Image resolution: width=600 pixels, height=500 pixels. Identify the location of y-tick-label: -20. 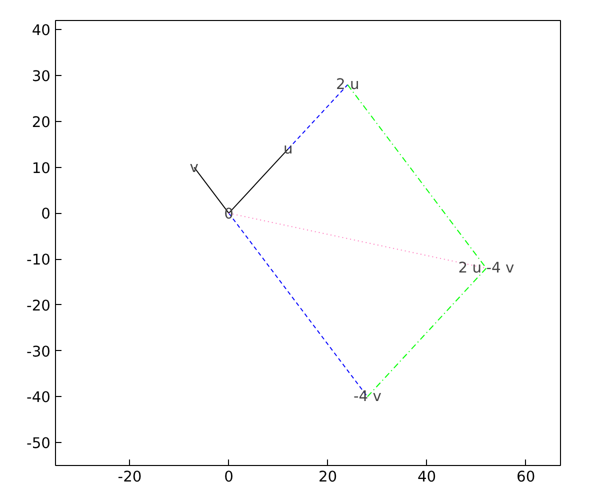
(38, 305).